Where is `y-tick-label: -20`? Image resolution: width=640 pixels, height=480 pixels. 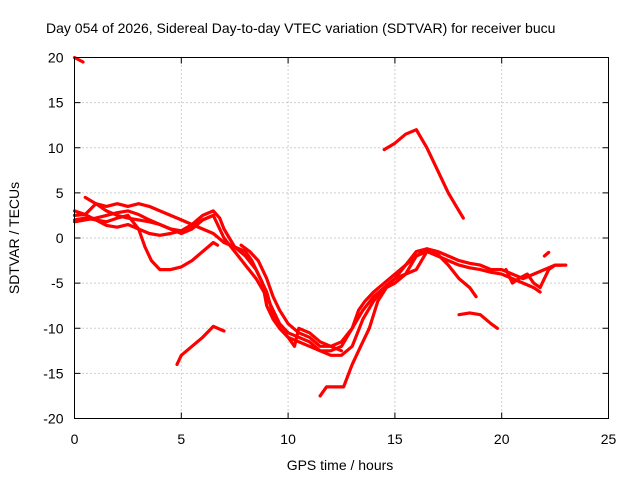
y-tick-label: -20 is located at coordinates (53, 419).